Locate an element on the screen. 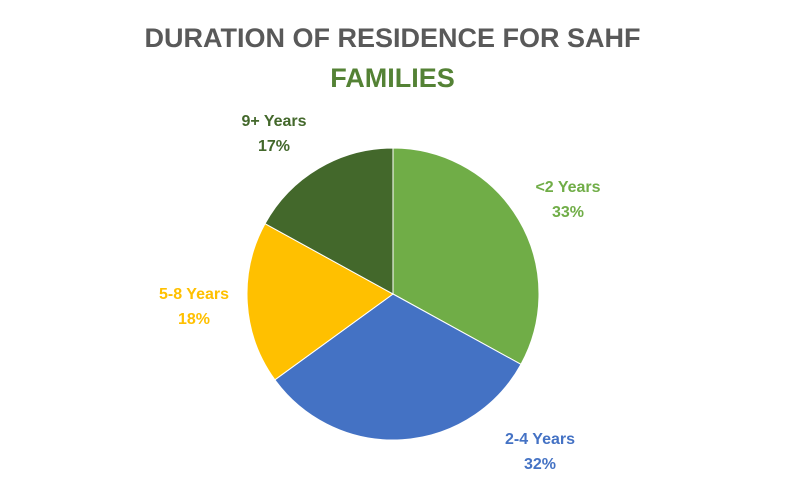 The image size is (785, 485). slice-percent-2: 18% is located at coordinates (194, 319).